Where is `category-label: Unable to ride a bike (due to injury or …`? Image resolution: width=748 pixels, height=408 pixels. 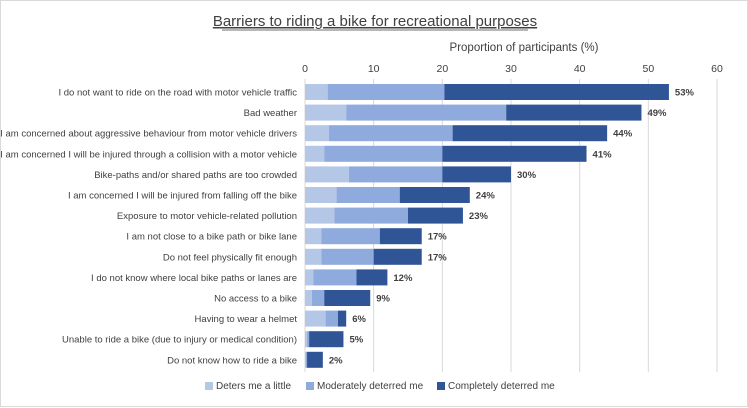 category-label: Unable to ride a bike (due to injury or … is located at coordinates (179, 340).